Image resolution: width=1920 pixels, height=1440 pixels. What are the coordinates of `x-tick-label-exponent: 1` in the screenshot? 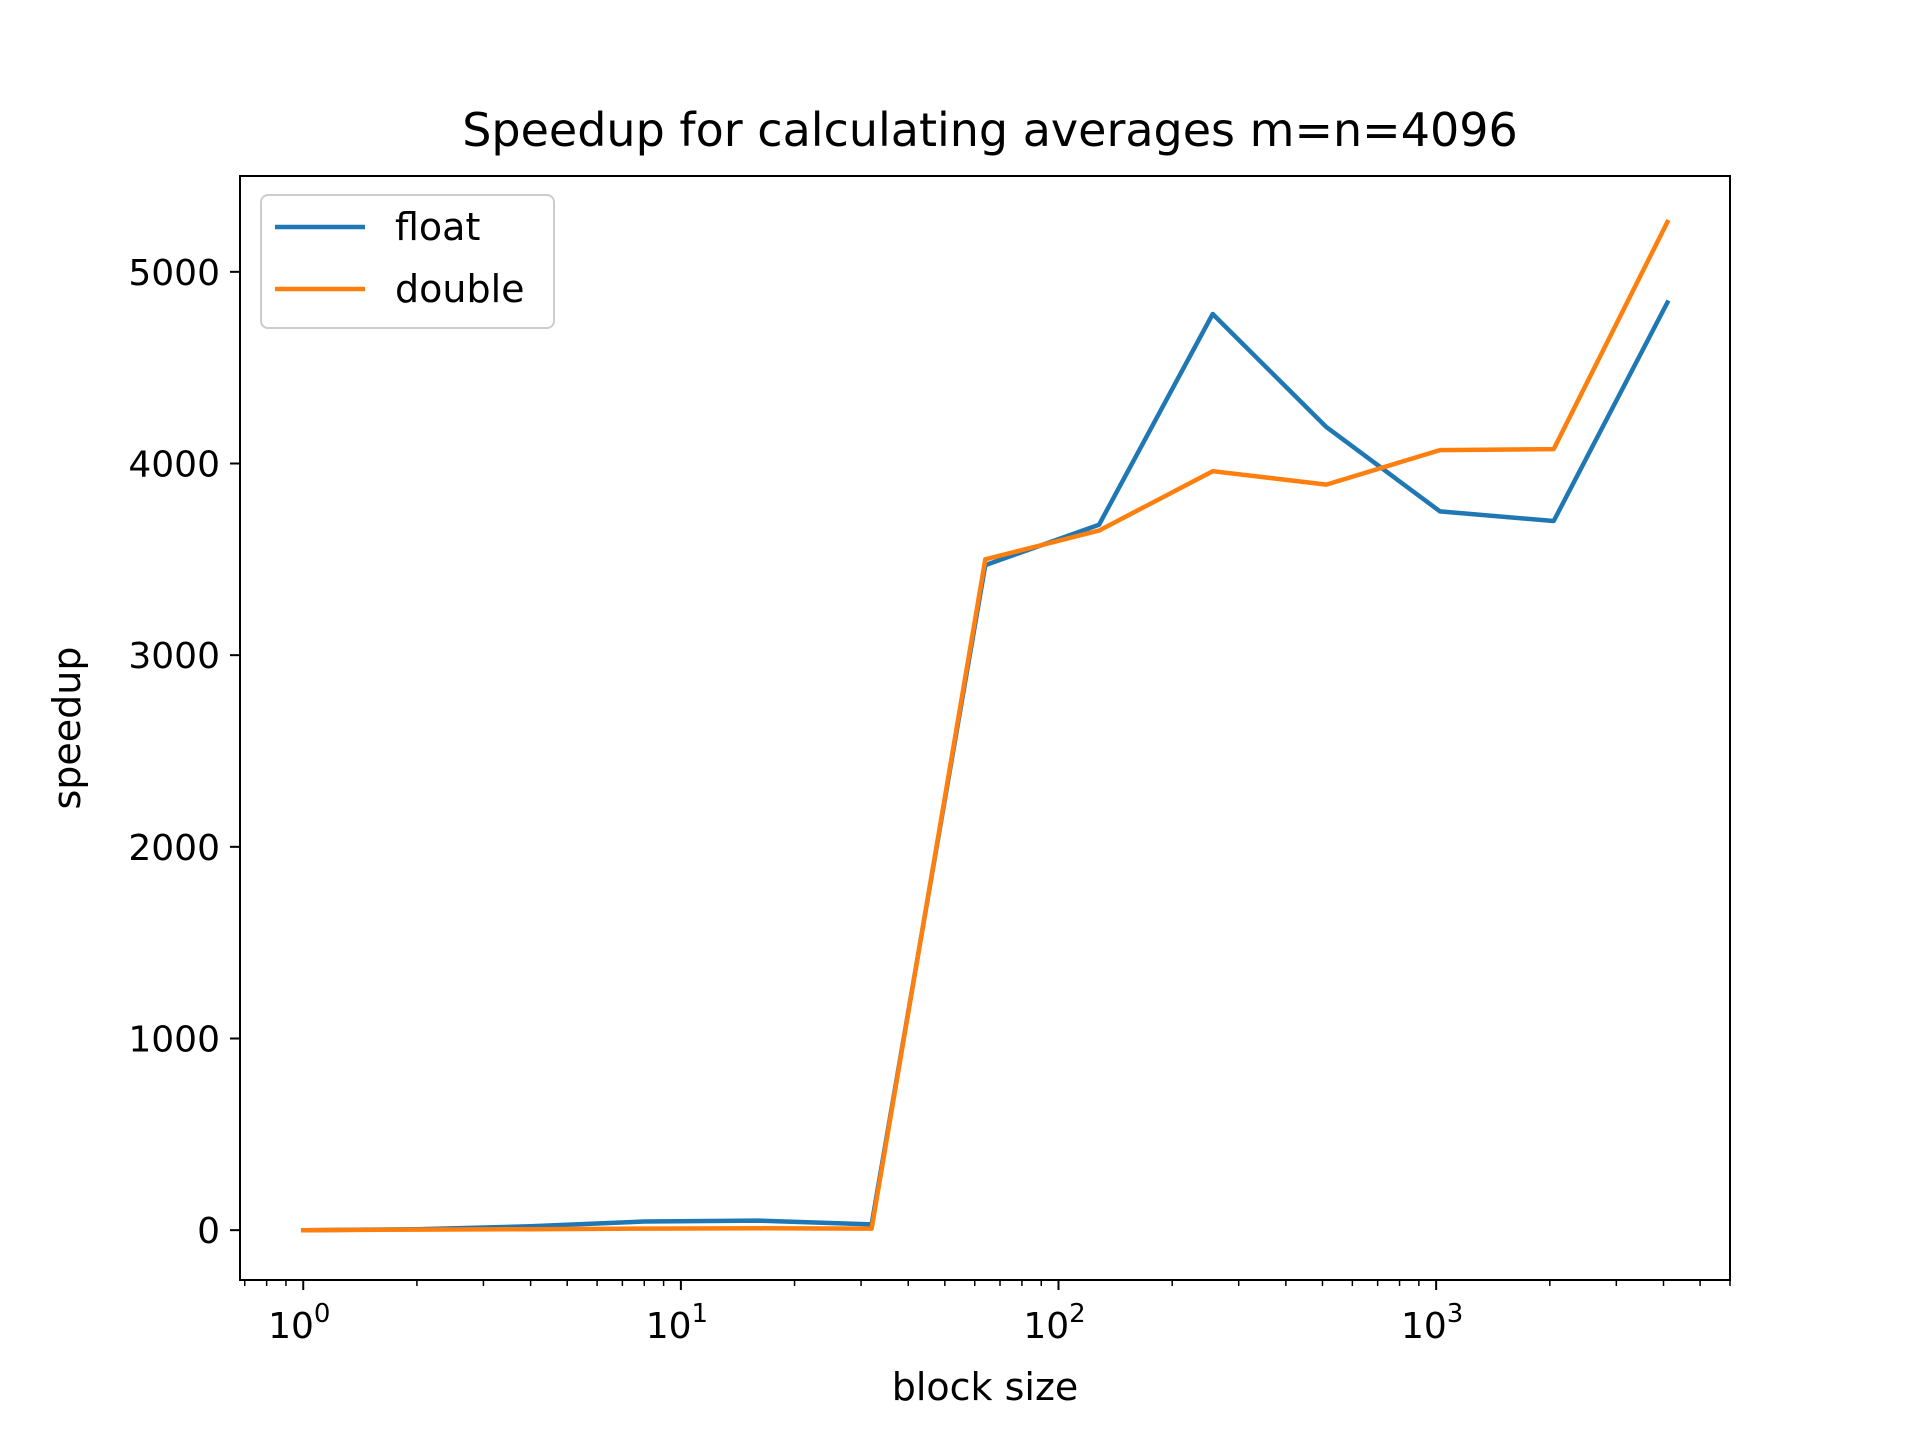 It's located at (700, 1314).